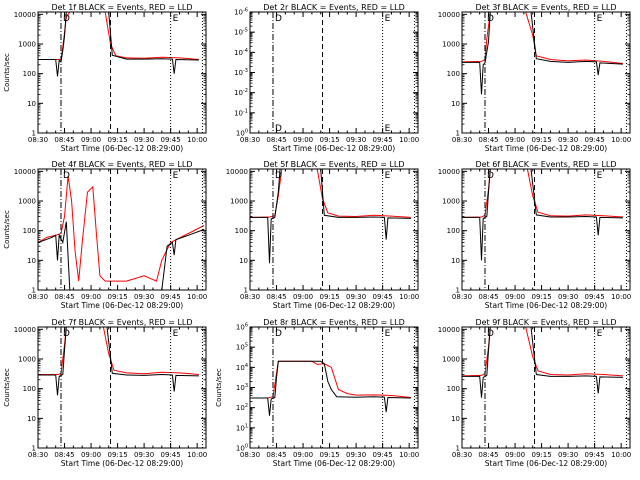  I want to click on panel-title: Det 8r BLACK = Events, RED = LLD, so click(334, 322).